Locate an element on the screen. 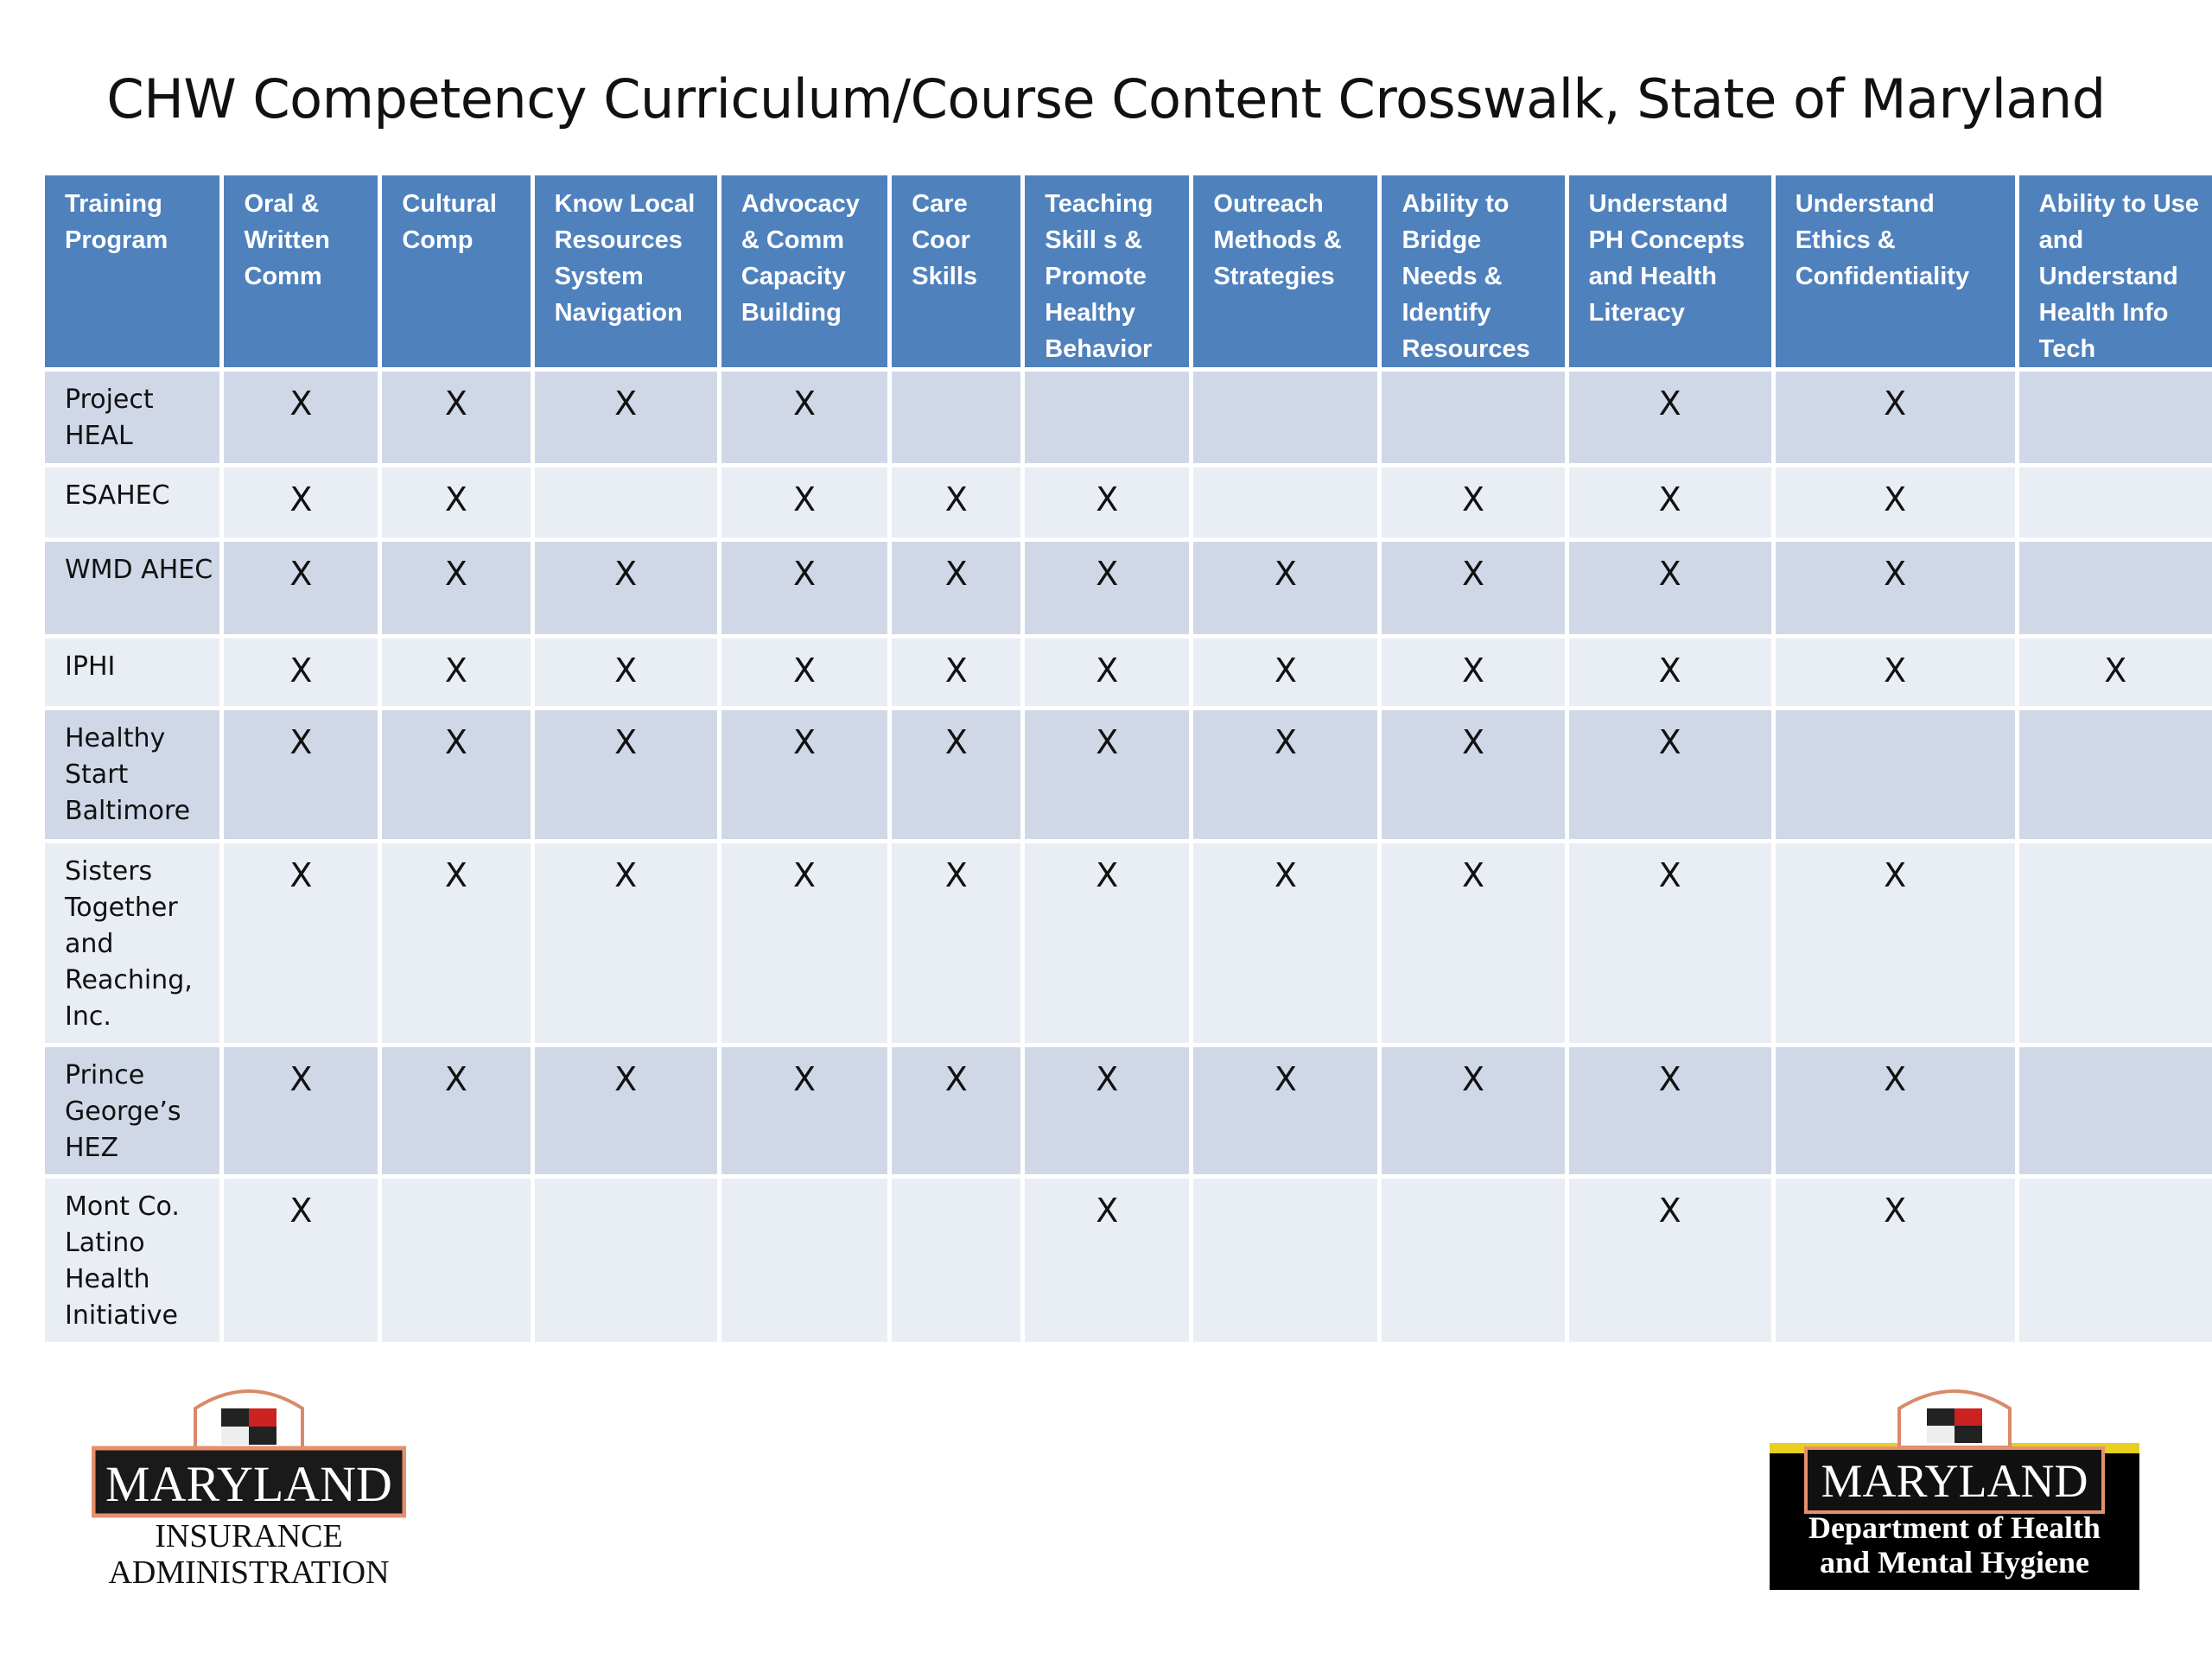  svg-text: Department of Health is located at coordinates (1954, 1527).